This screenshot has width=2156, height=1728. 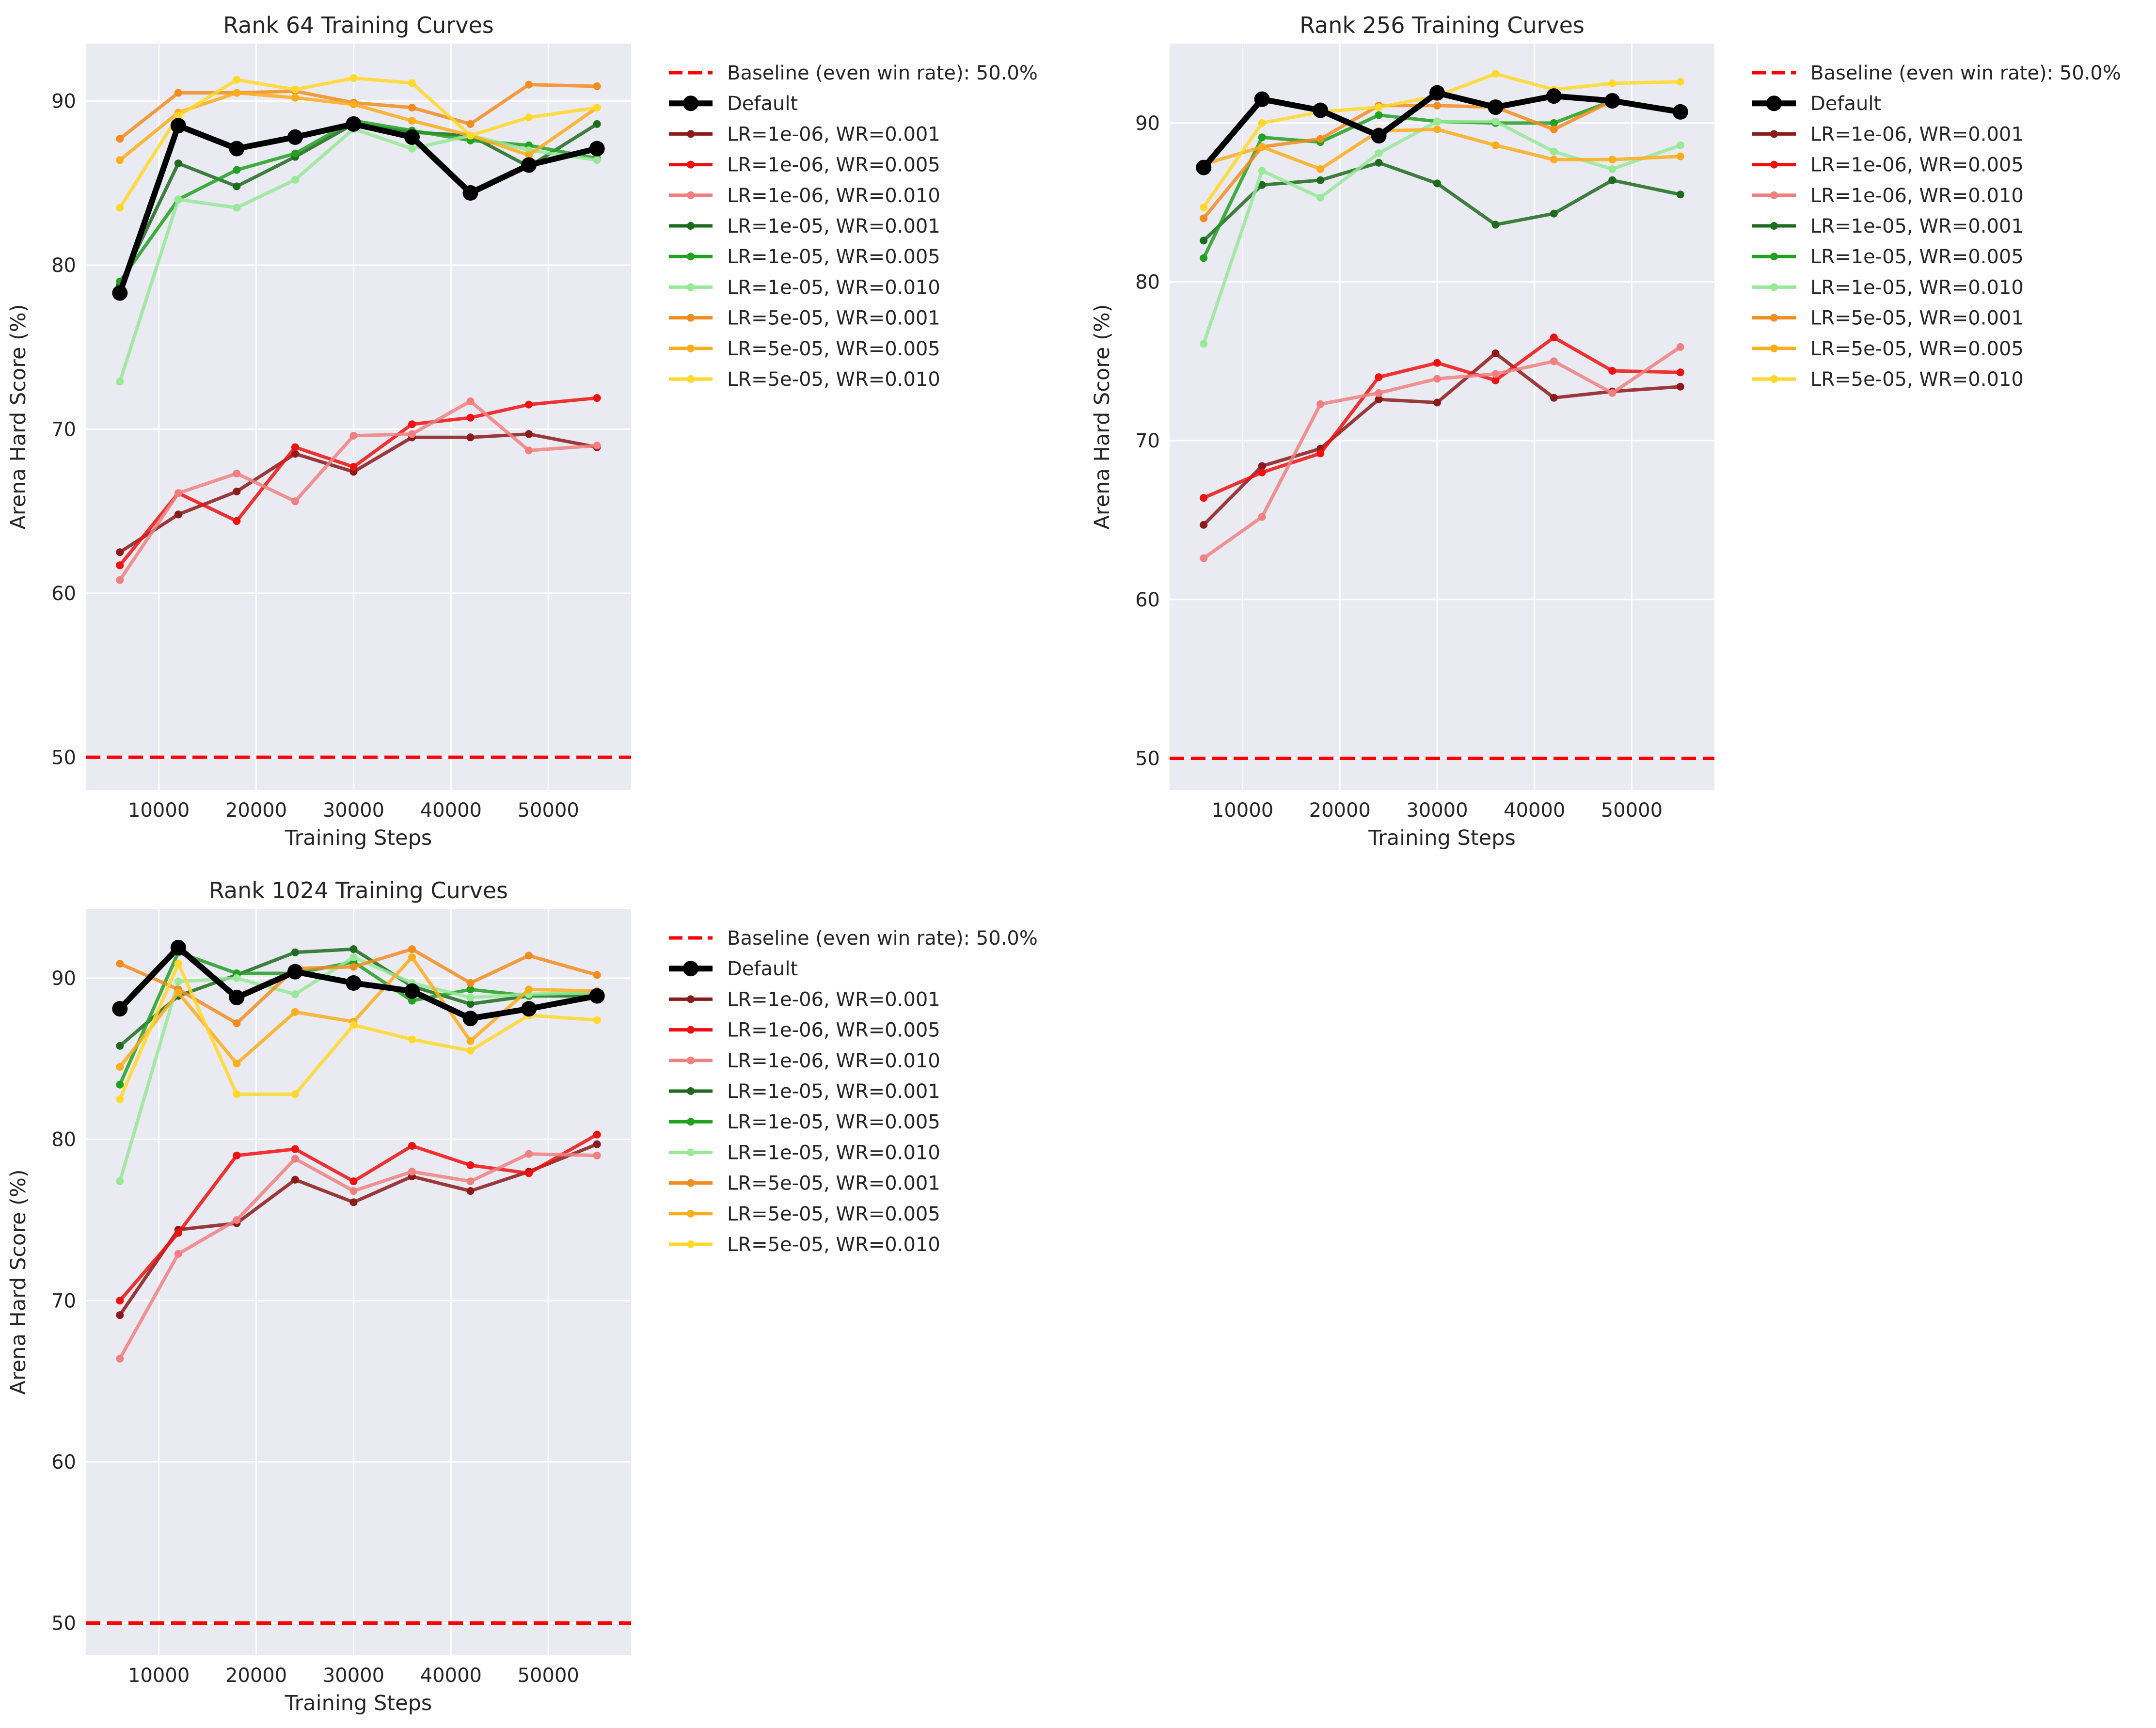 What do you see at coordinates (833, 1152) in the screenshot?
I see `legend-label: LR=1e-05, WR=0.010` at bounding box center [833, 1152].